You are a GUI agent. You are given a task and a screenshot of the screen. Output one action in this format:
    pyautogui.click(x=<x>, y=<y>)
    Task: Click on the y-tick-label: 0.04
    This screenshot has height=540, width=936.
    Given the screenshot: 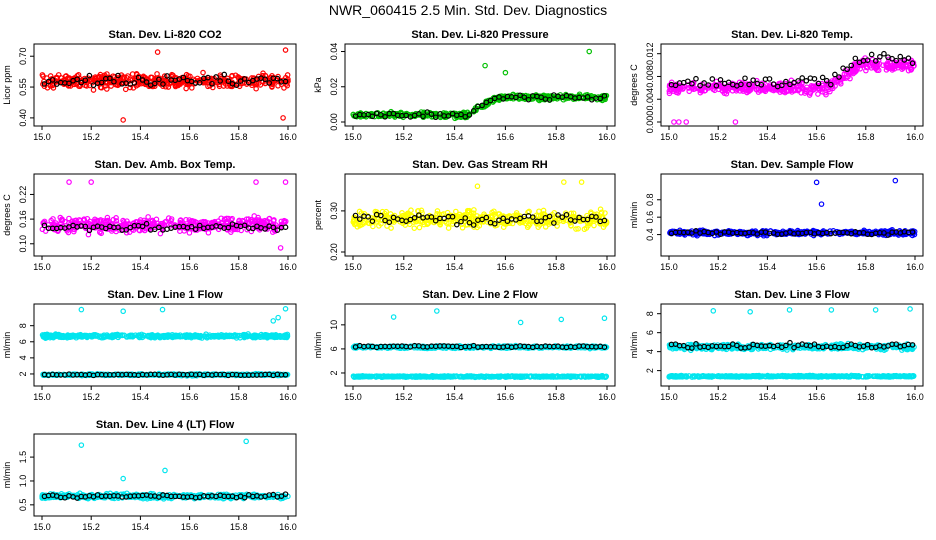 What is the action you would take?
    pyautogui.click(x=334, y=52)
    